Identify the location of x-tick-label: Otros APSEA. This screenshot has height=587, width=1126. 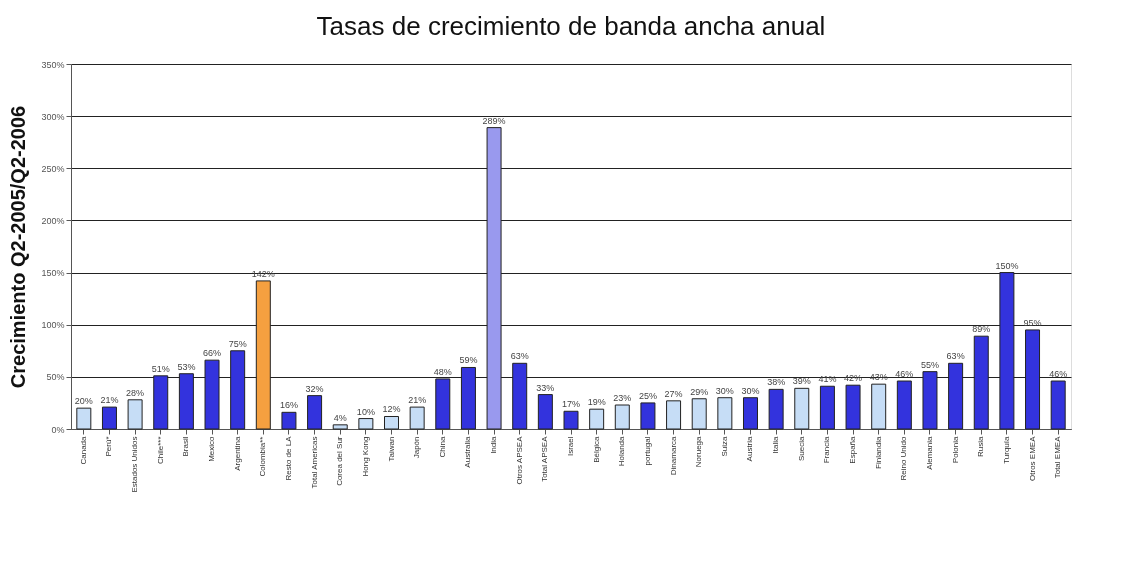
(519, 460).